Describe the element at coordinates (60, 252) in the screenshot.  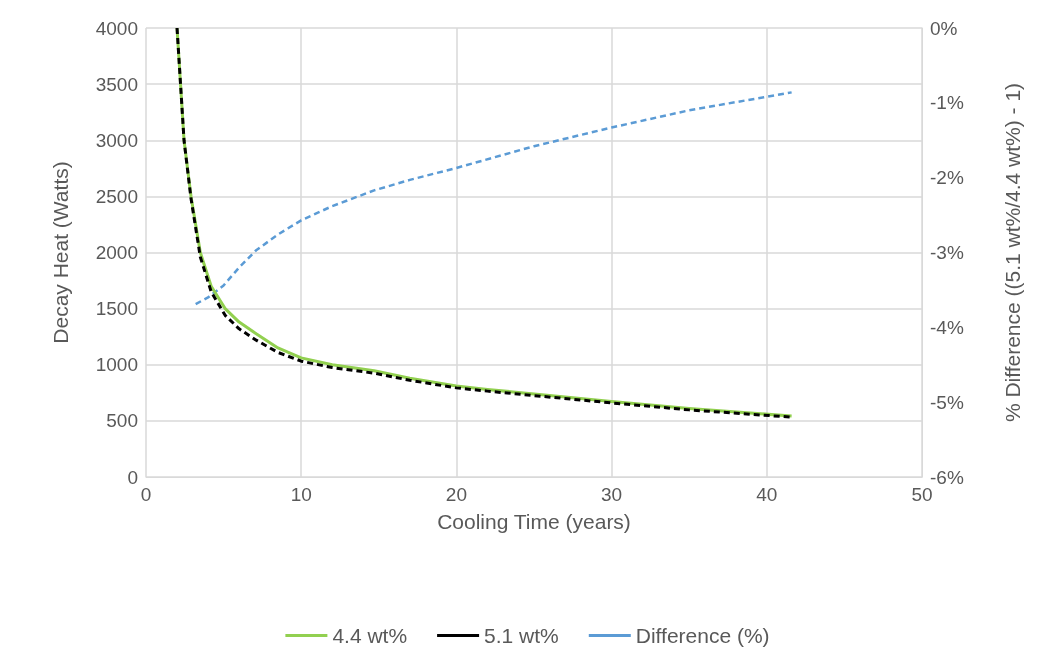
I see `y-axis-title: Decay Heat (Watts)` at that location.